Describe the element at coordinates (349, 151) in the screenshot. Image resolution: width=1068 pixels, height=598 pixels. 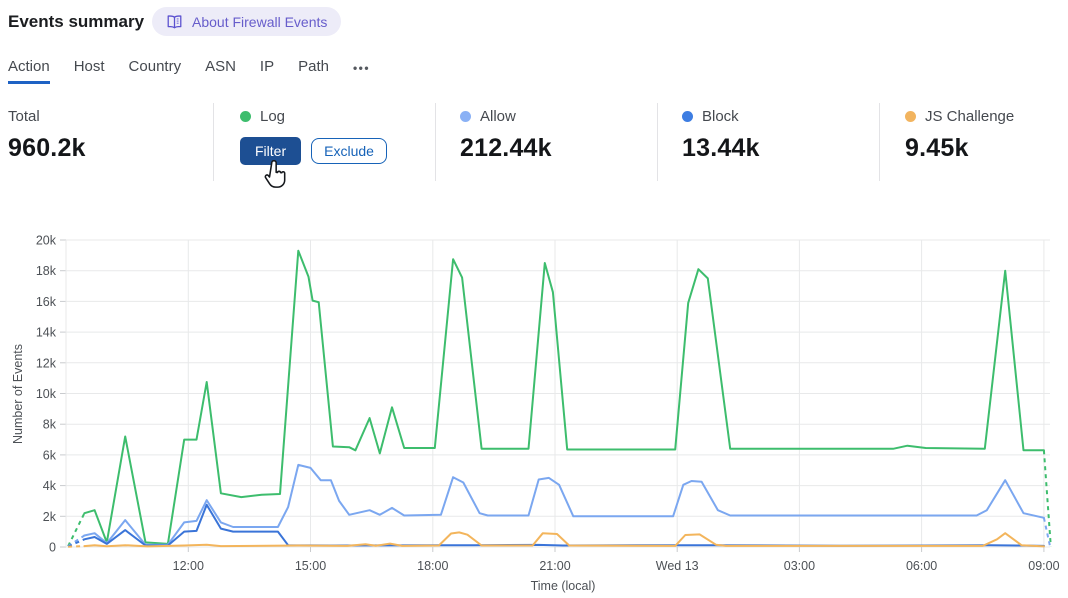
I see `exclude-button: Exclude` at that location.